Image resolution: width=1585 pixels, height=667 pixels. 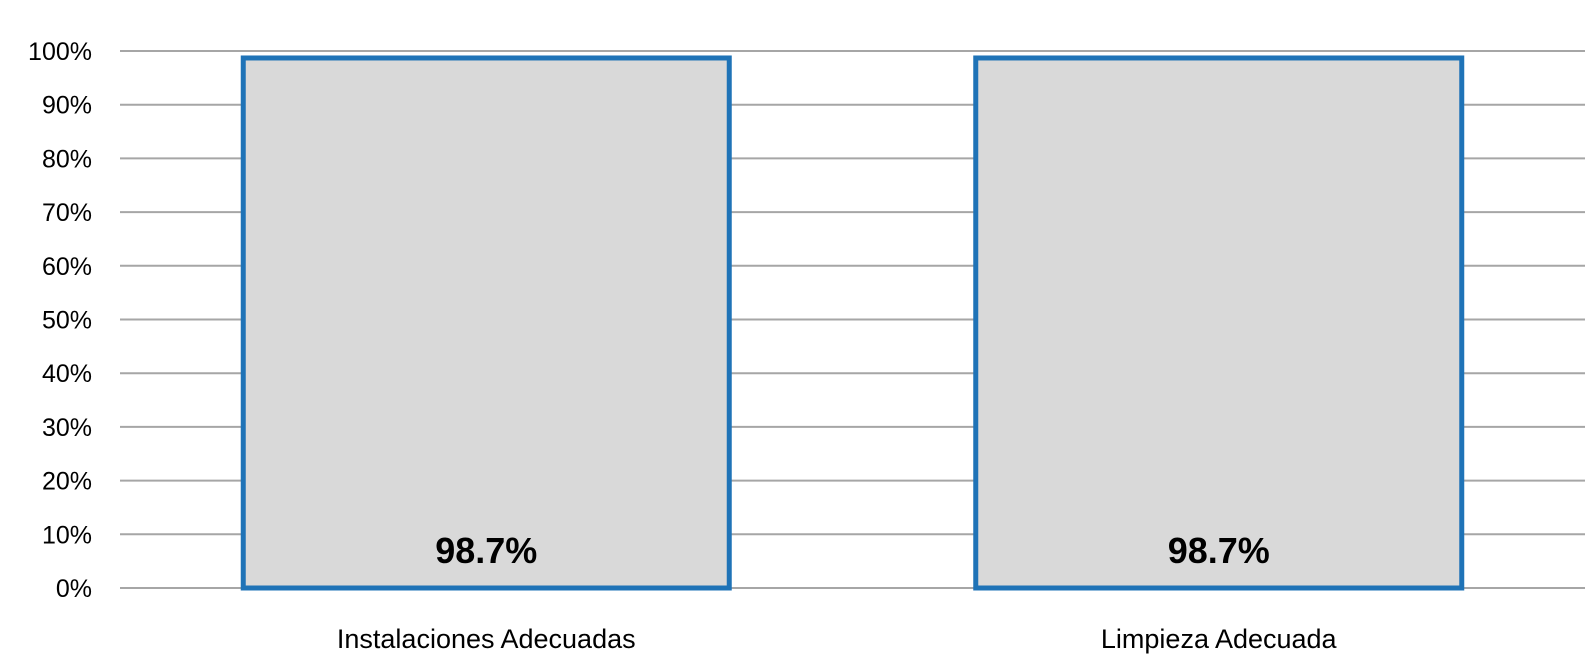 I want to click on y-tick-label: 90%, so click(x=67, y=106).